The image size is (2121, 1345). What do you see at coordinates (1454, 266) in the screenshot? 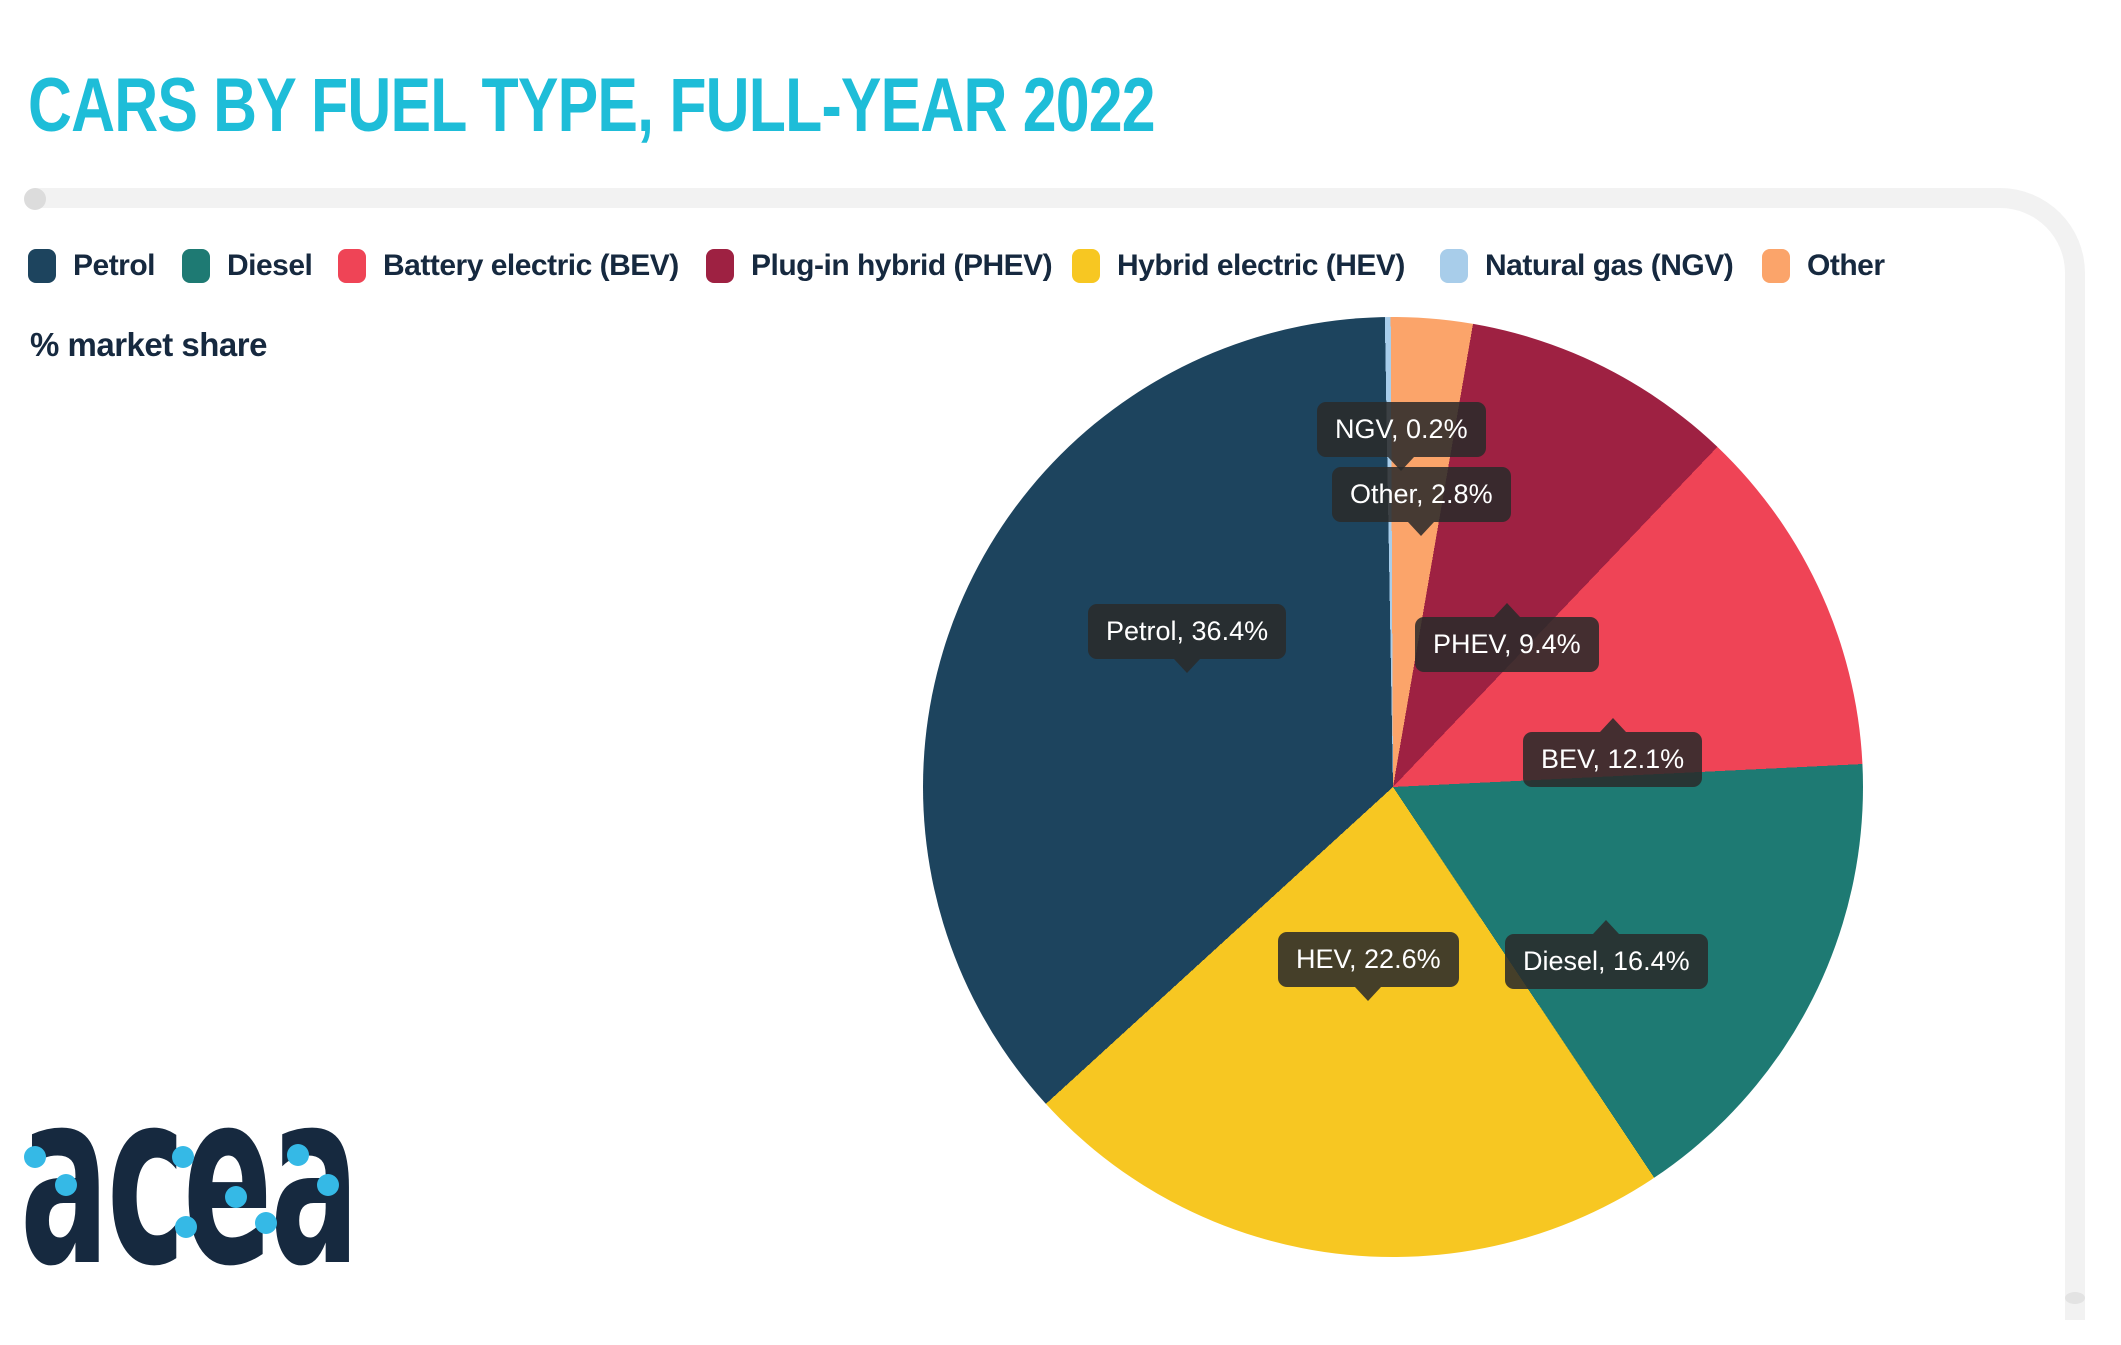
I see `legend-swatch-ngv-icon` at bounding box center [1454, 266].